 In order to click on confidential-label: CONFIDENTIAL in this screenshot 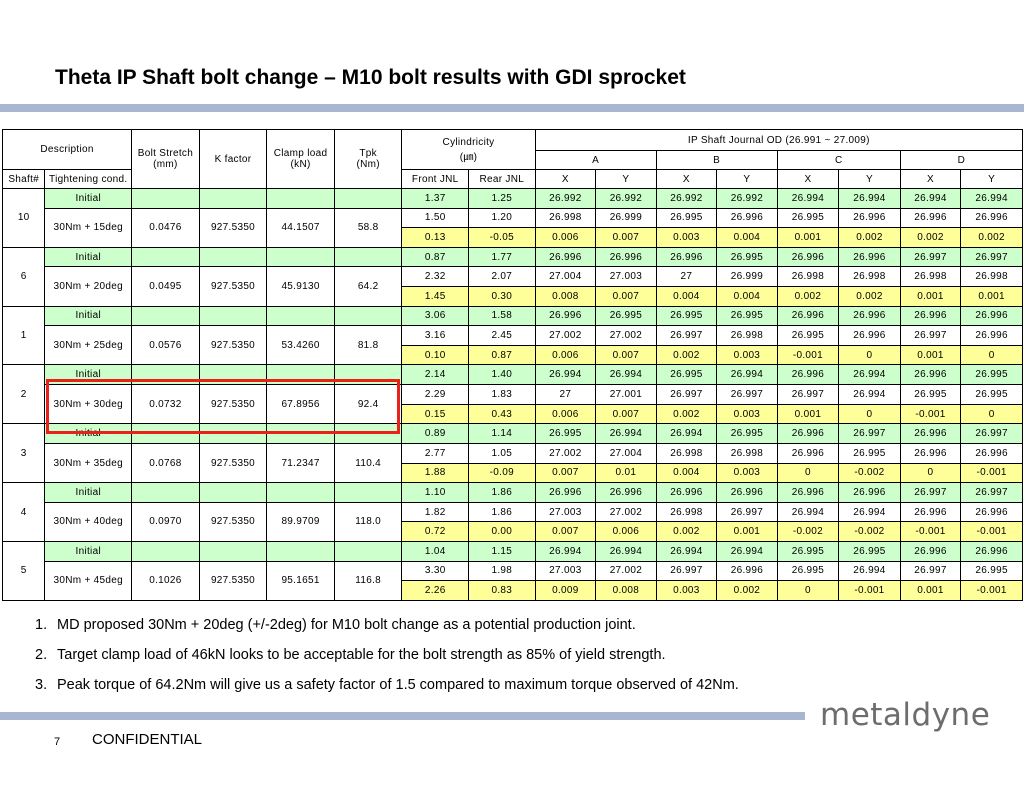, I will do `click(147, 739)`.